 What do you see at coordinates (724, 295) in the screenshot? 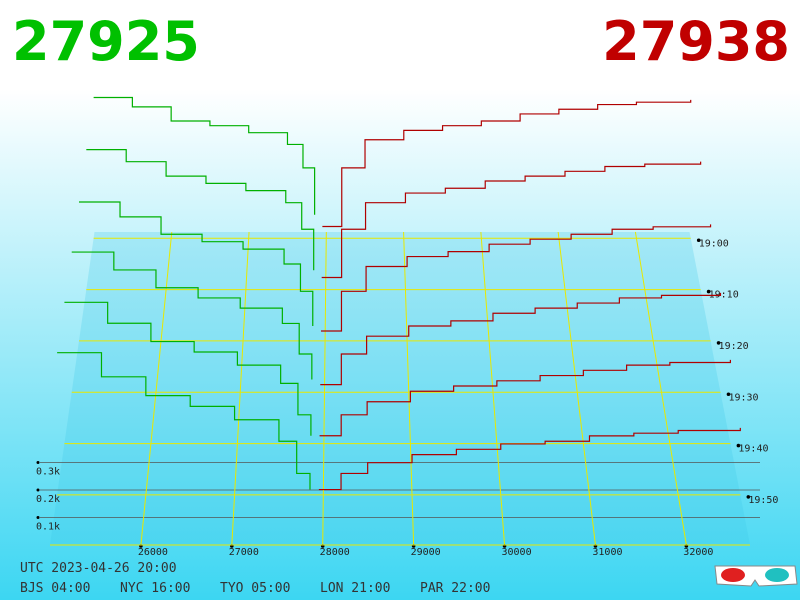
I see `time-tick-label: 19:10` at bounding box center [724, 295].